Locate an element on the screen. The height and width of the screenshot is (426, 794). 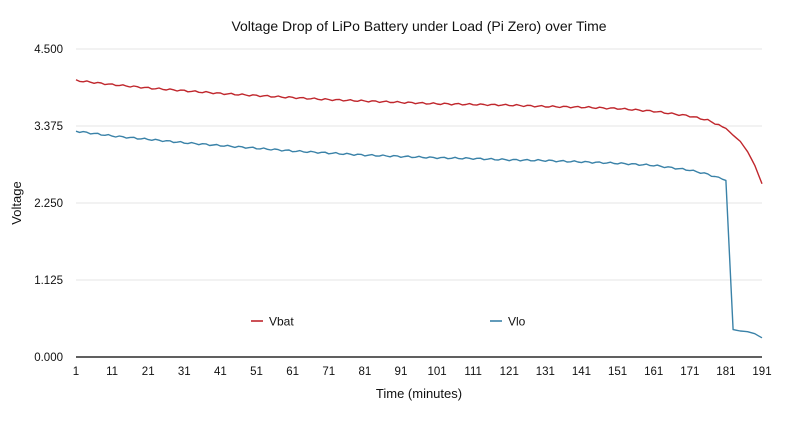
x-tick-label: 171 is located at coordinates (689, 372).